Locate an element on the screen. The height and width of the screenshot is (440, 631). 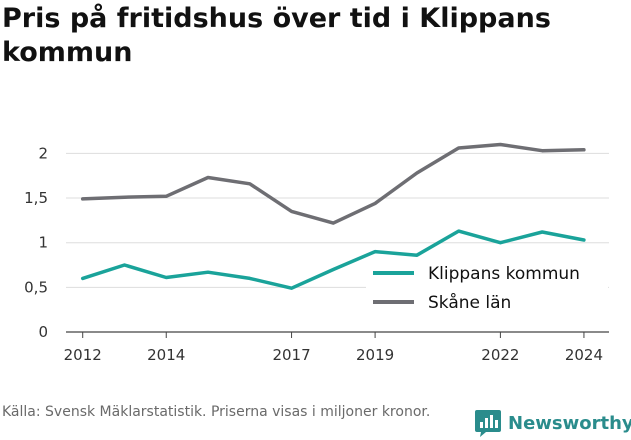
x-tick-label: 2012 is located at coordinates (83, 355).